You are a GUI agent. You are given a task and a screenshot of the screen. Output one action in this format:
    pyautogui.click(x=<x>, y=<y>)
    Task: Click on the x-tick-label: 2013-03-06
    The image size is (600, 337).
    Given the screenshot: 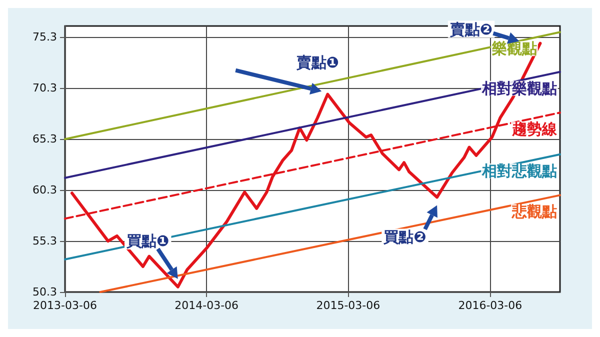 What is the action you would take?
    pyautogui.click(x=65, y=305)
    